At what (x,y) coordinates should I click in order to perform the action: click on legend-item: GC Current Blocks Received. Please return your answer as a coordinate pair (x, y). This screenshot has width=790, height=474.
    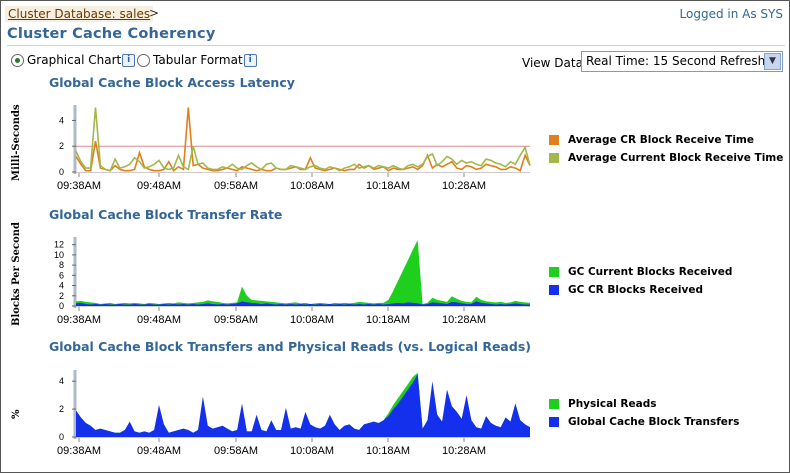
    Looking at the image, I should click on (640, 272).